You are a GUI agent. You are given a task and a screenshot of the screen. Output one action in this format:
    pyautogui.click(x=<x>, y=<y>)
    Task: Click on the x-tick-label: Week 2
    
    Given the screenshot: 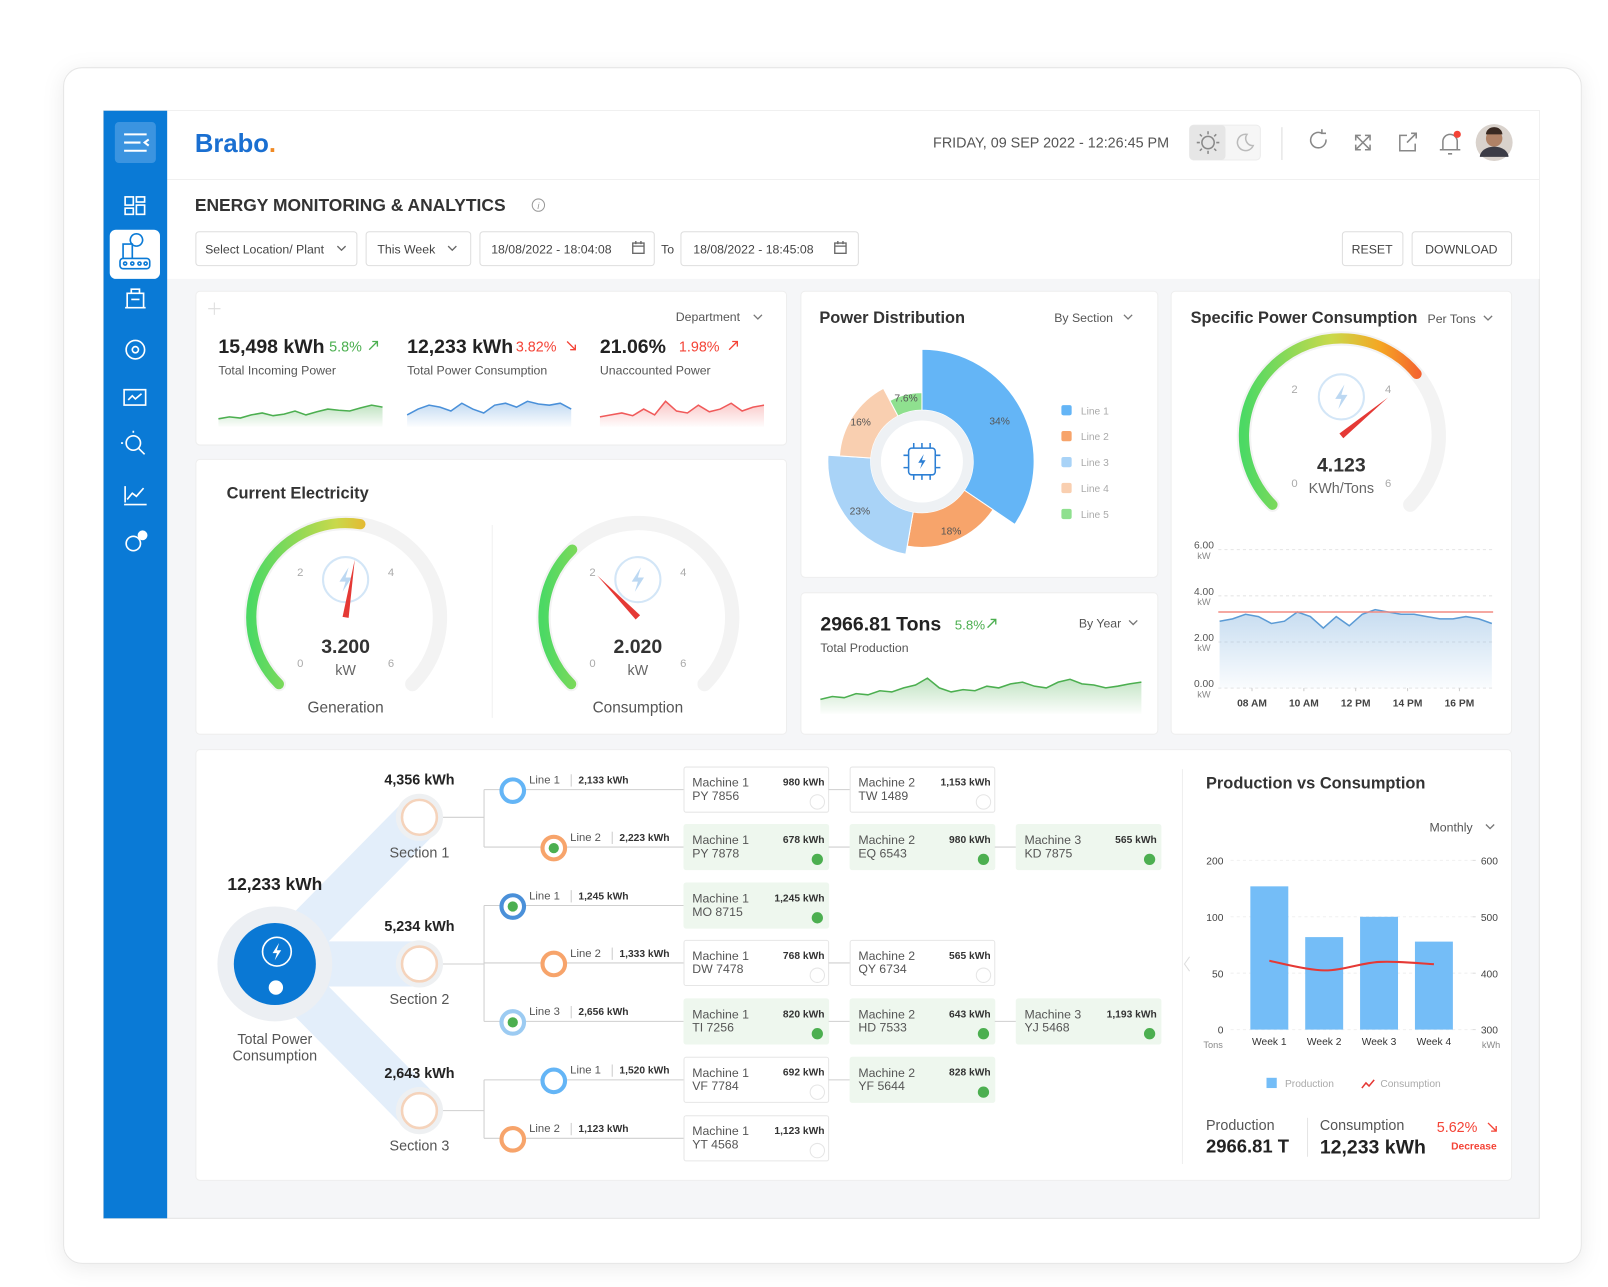 What is the action you would take?
    pyautogui.click(x=1324, y=1042)
    